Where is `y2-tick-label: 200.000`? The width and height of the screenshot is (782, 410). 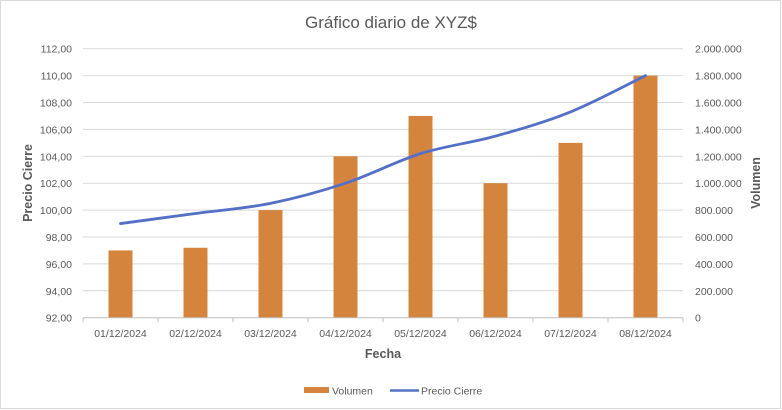 y2-tick-label: 200.000 is located at coordinates (714, 292).